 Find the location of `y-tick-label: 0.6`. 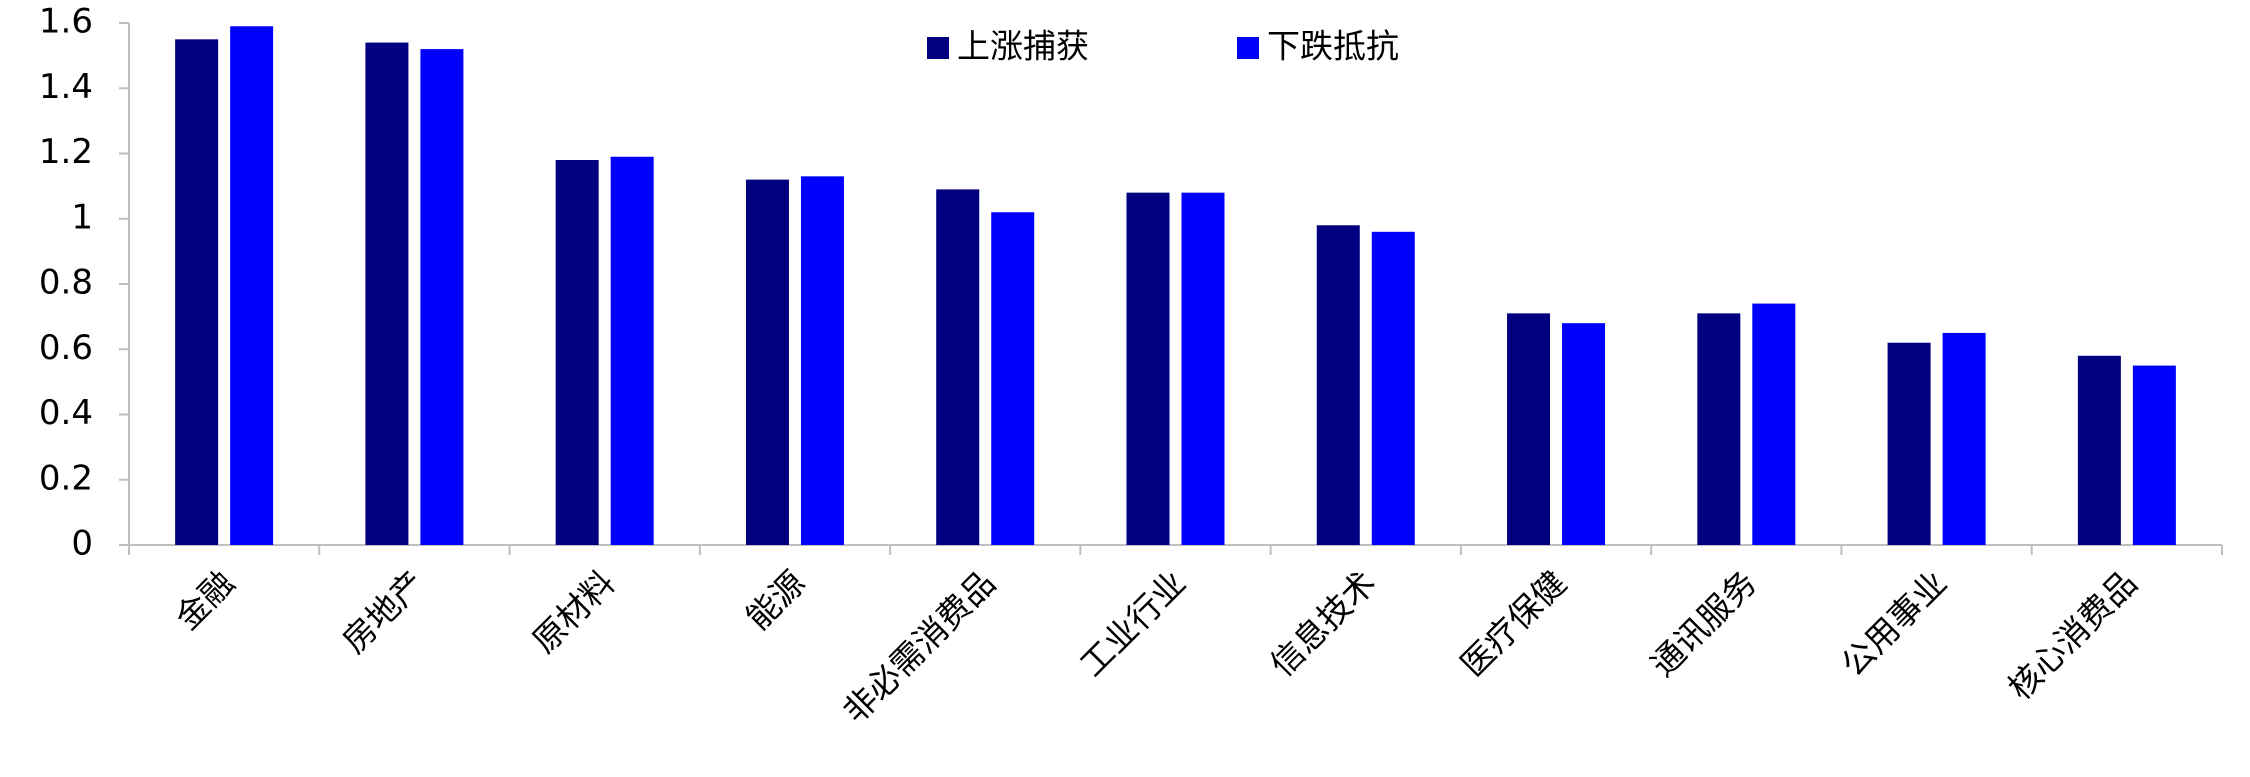

y-tick-label: 0.6 is located at coordinates (66, 348).